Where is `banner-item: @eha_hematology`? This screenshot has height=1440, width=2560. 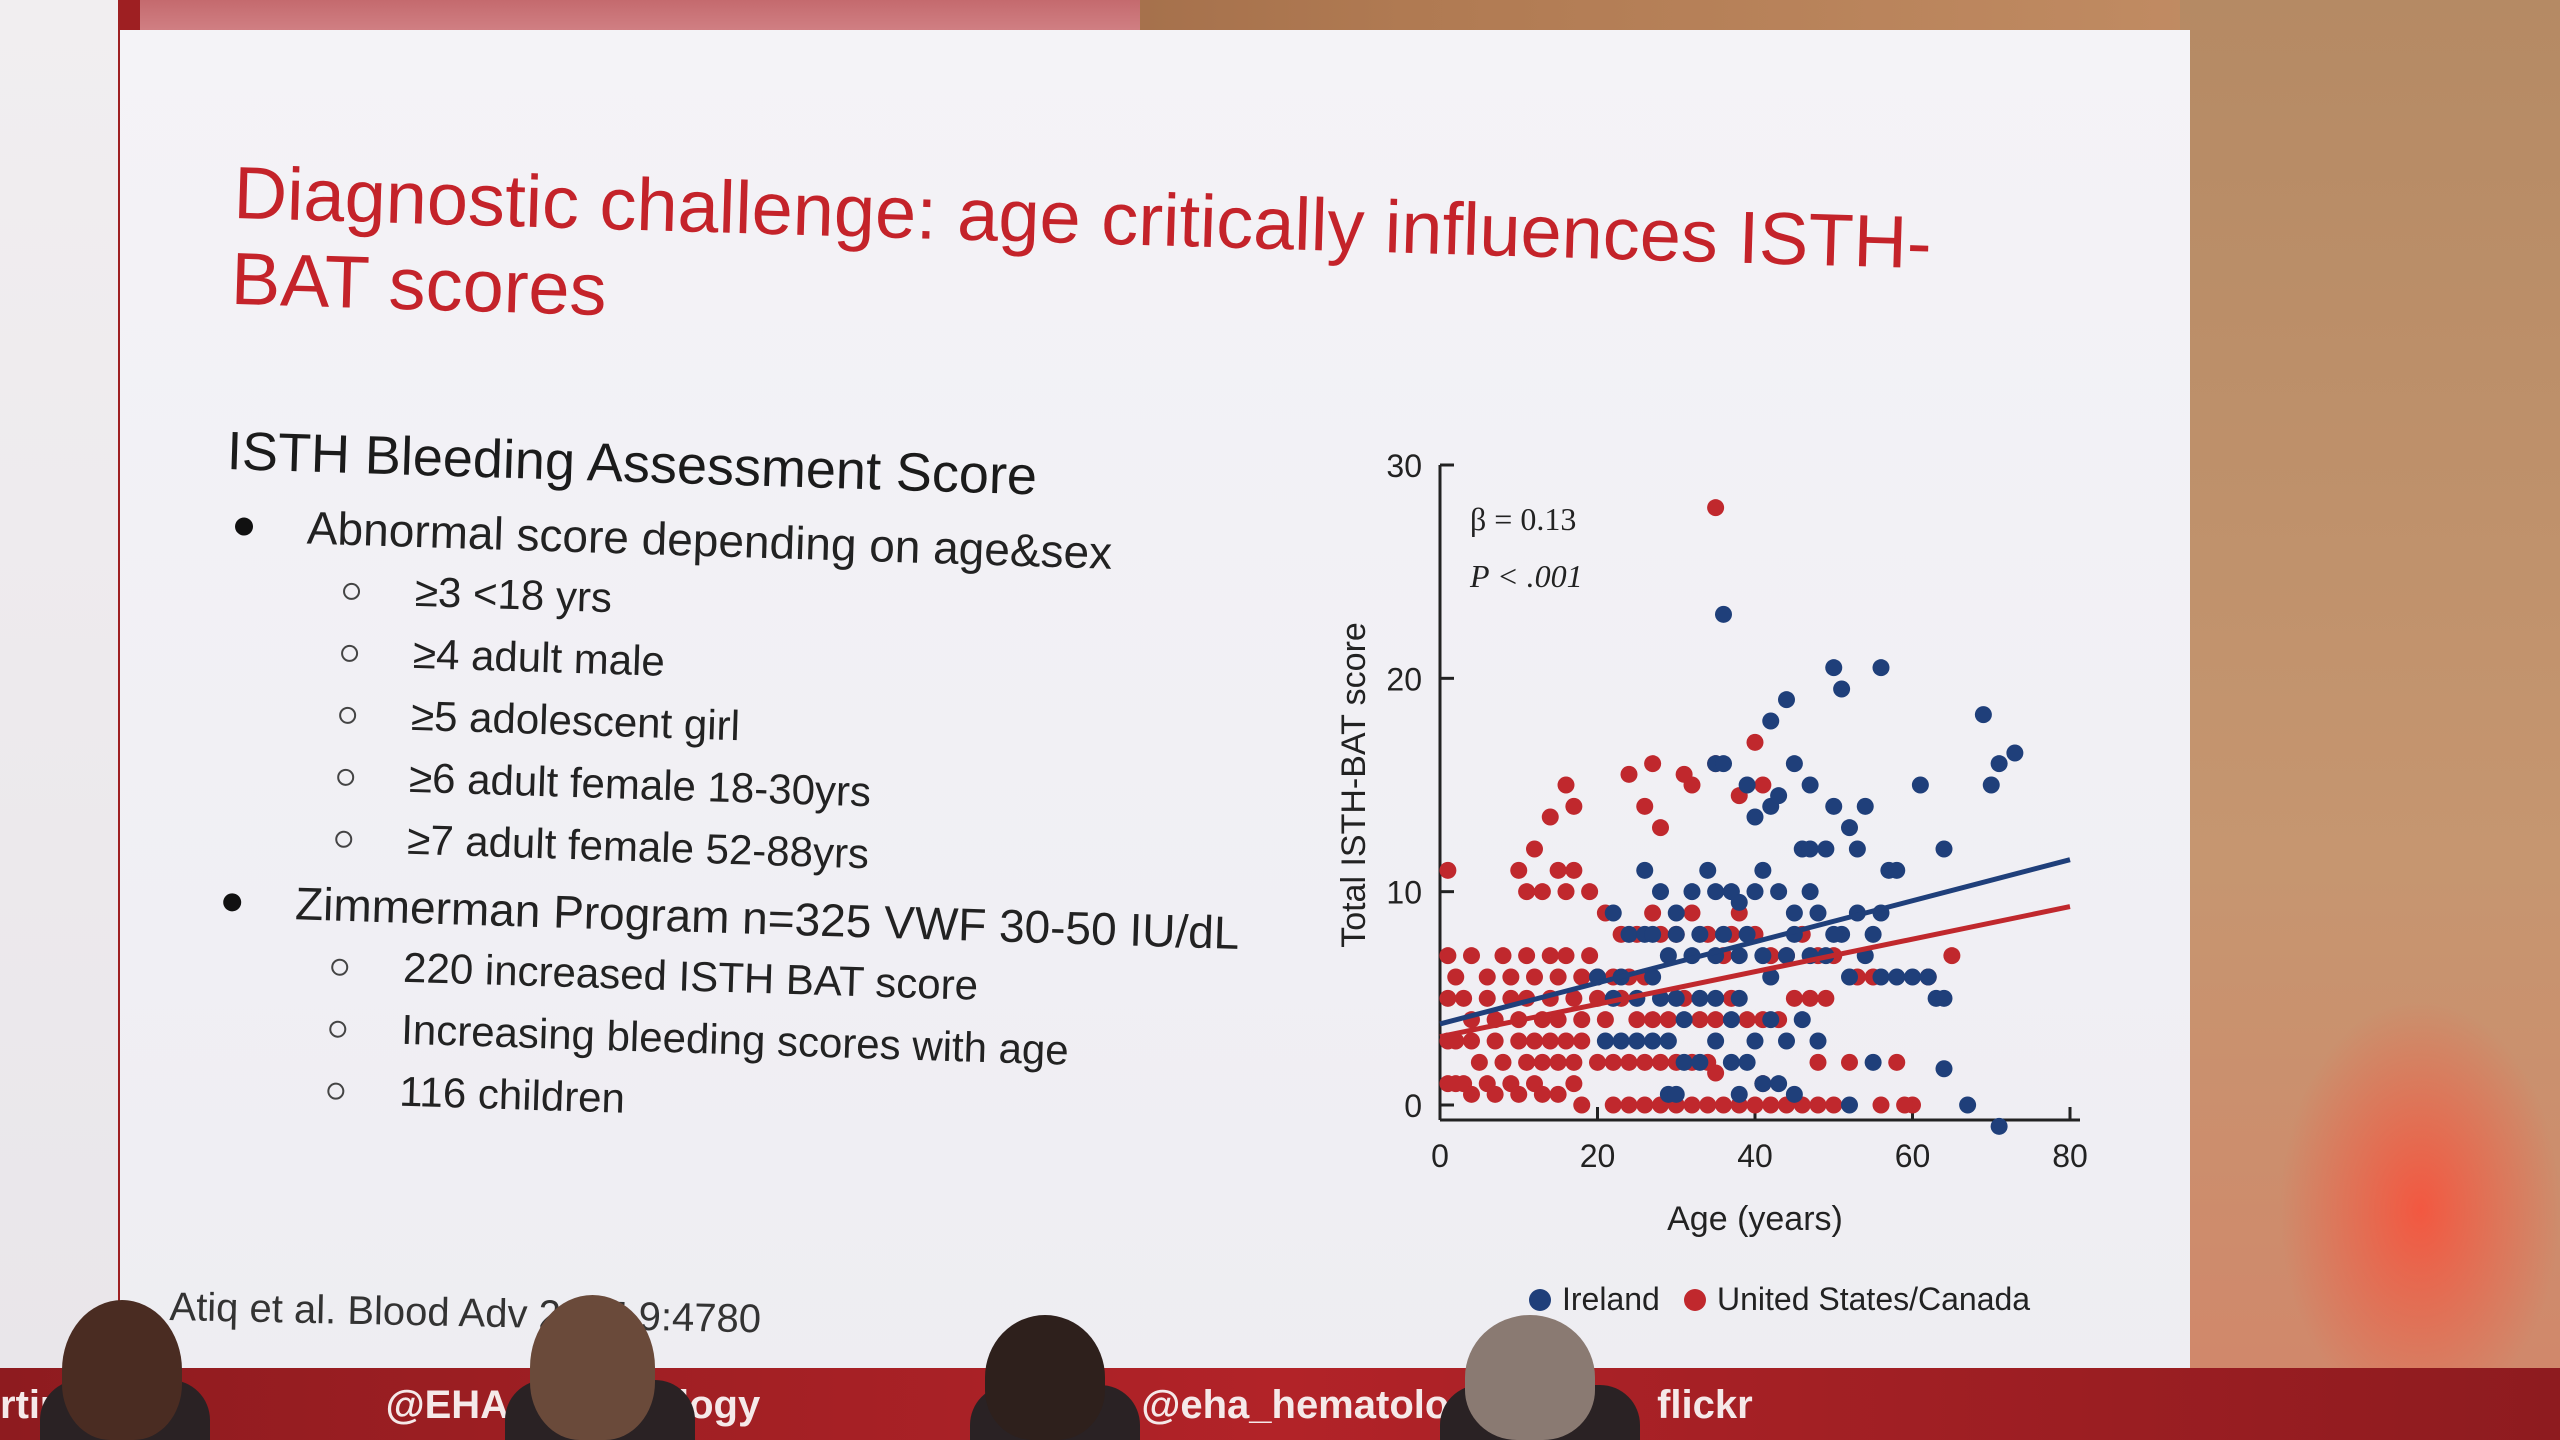 banner-item: @eha_hematology is located at coordinates (1318, 1405).